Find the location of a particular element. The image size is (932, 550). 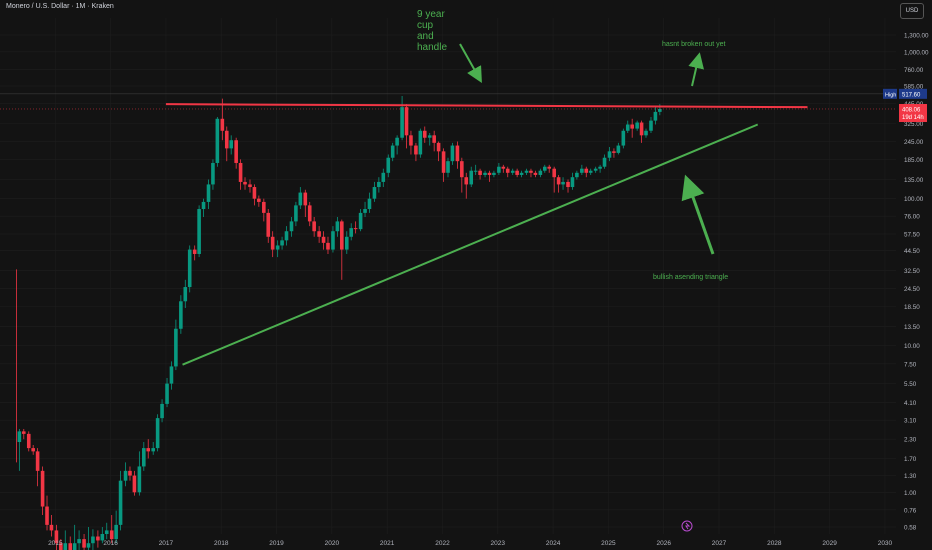

resistance-trendline is located at coordinates (486, 106).